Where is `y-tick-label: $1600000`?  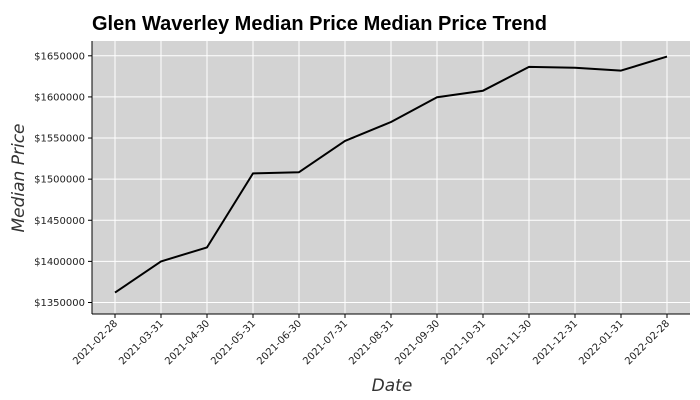 y-tick-label: $1600000 is located at coordinates (59, 97).